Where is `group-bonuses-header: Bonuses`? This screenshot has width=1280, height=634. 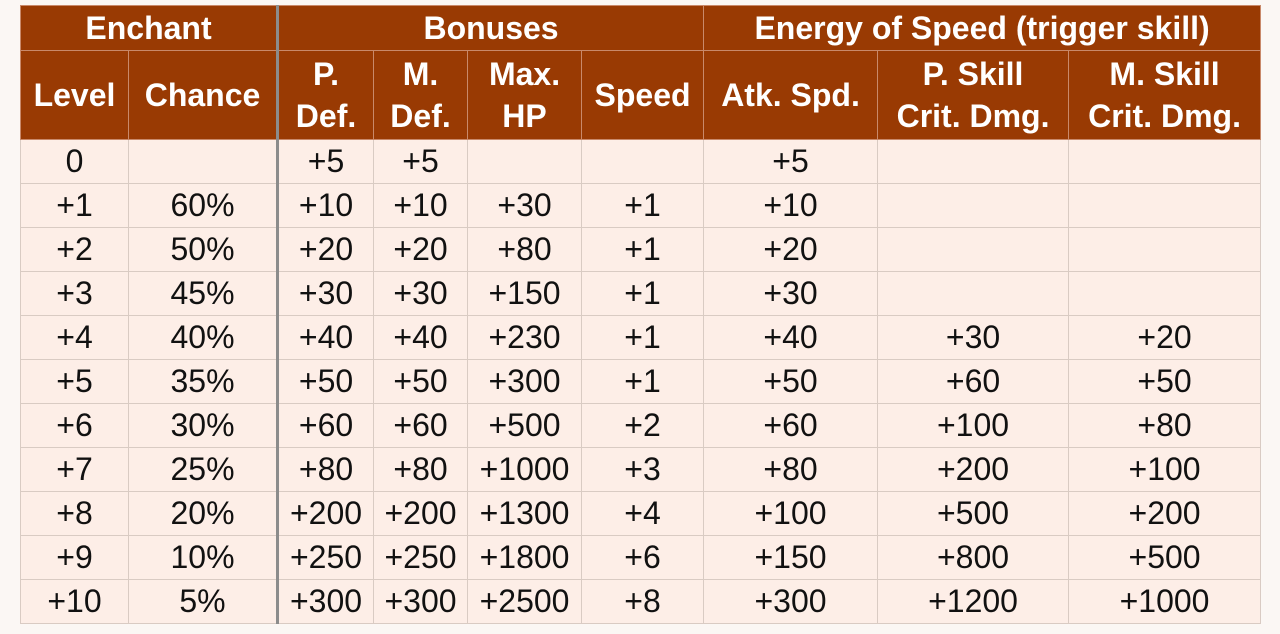
group-bonuses-header: Bonuses is located at coordinates (490, 28).